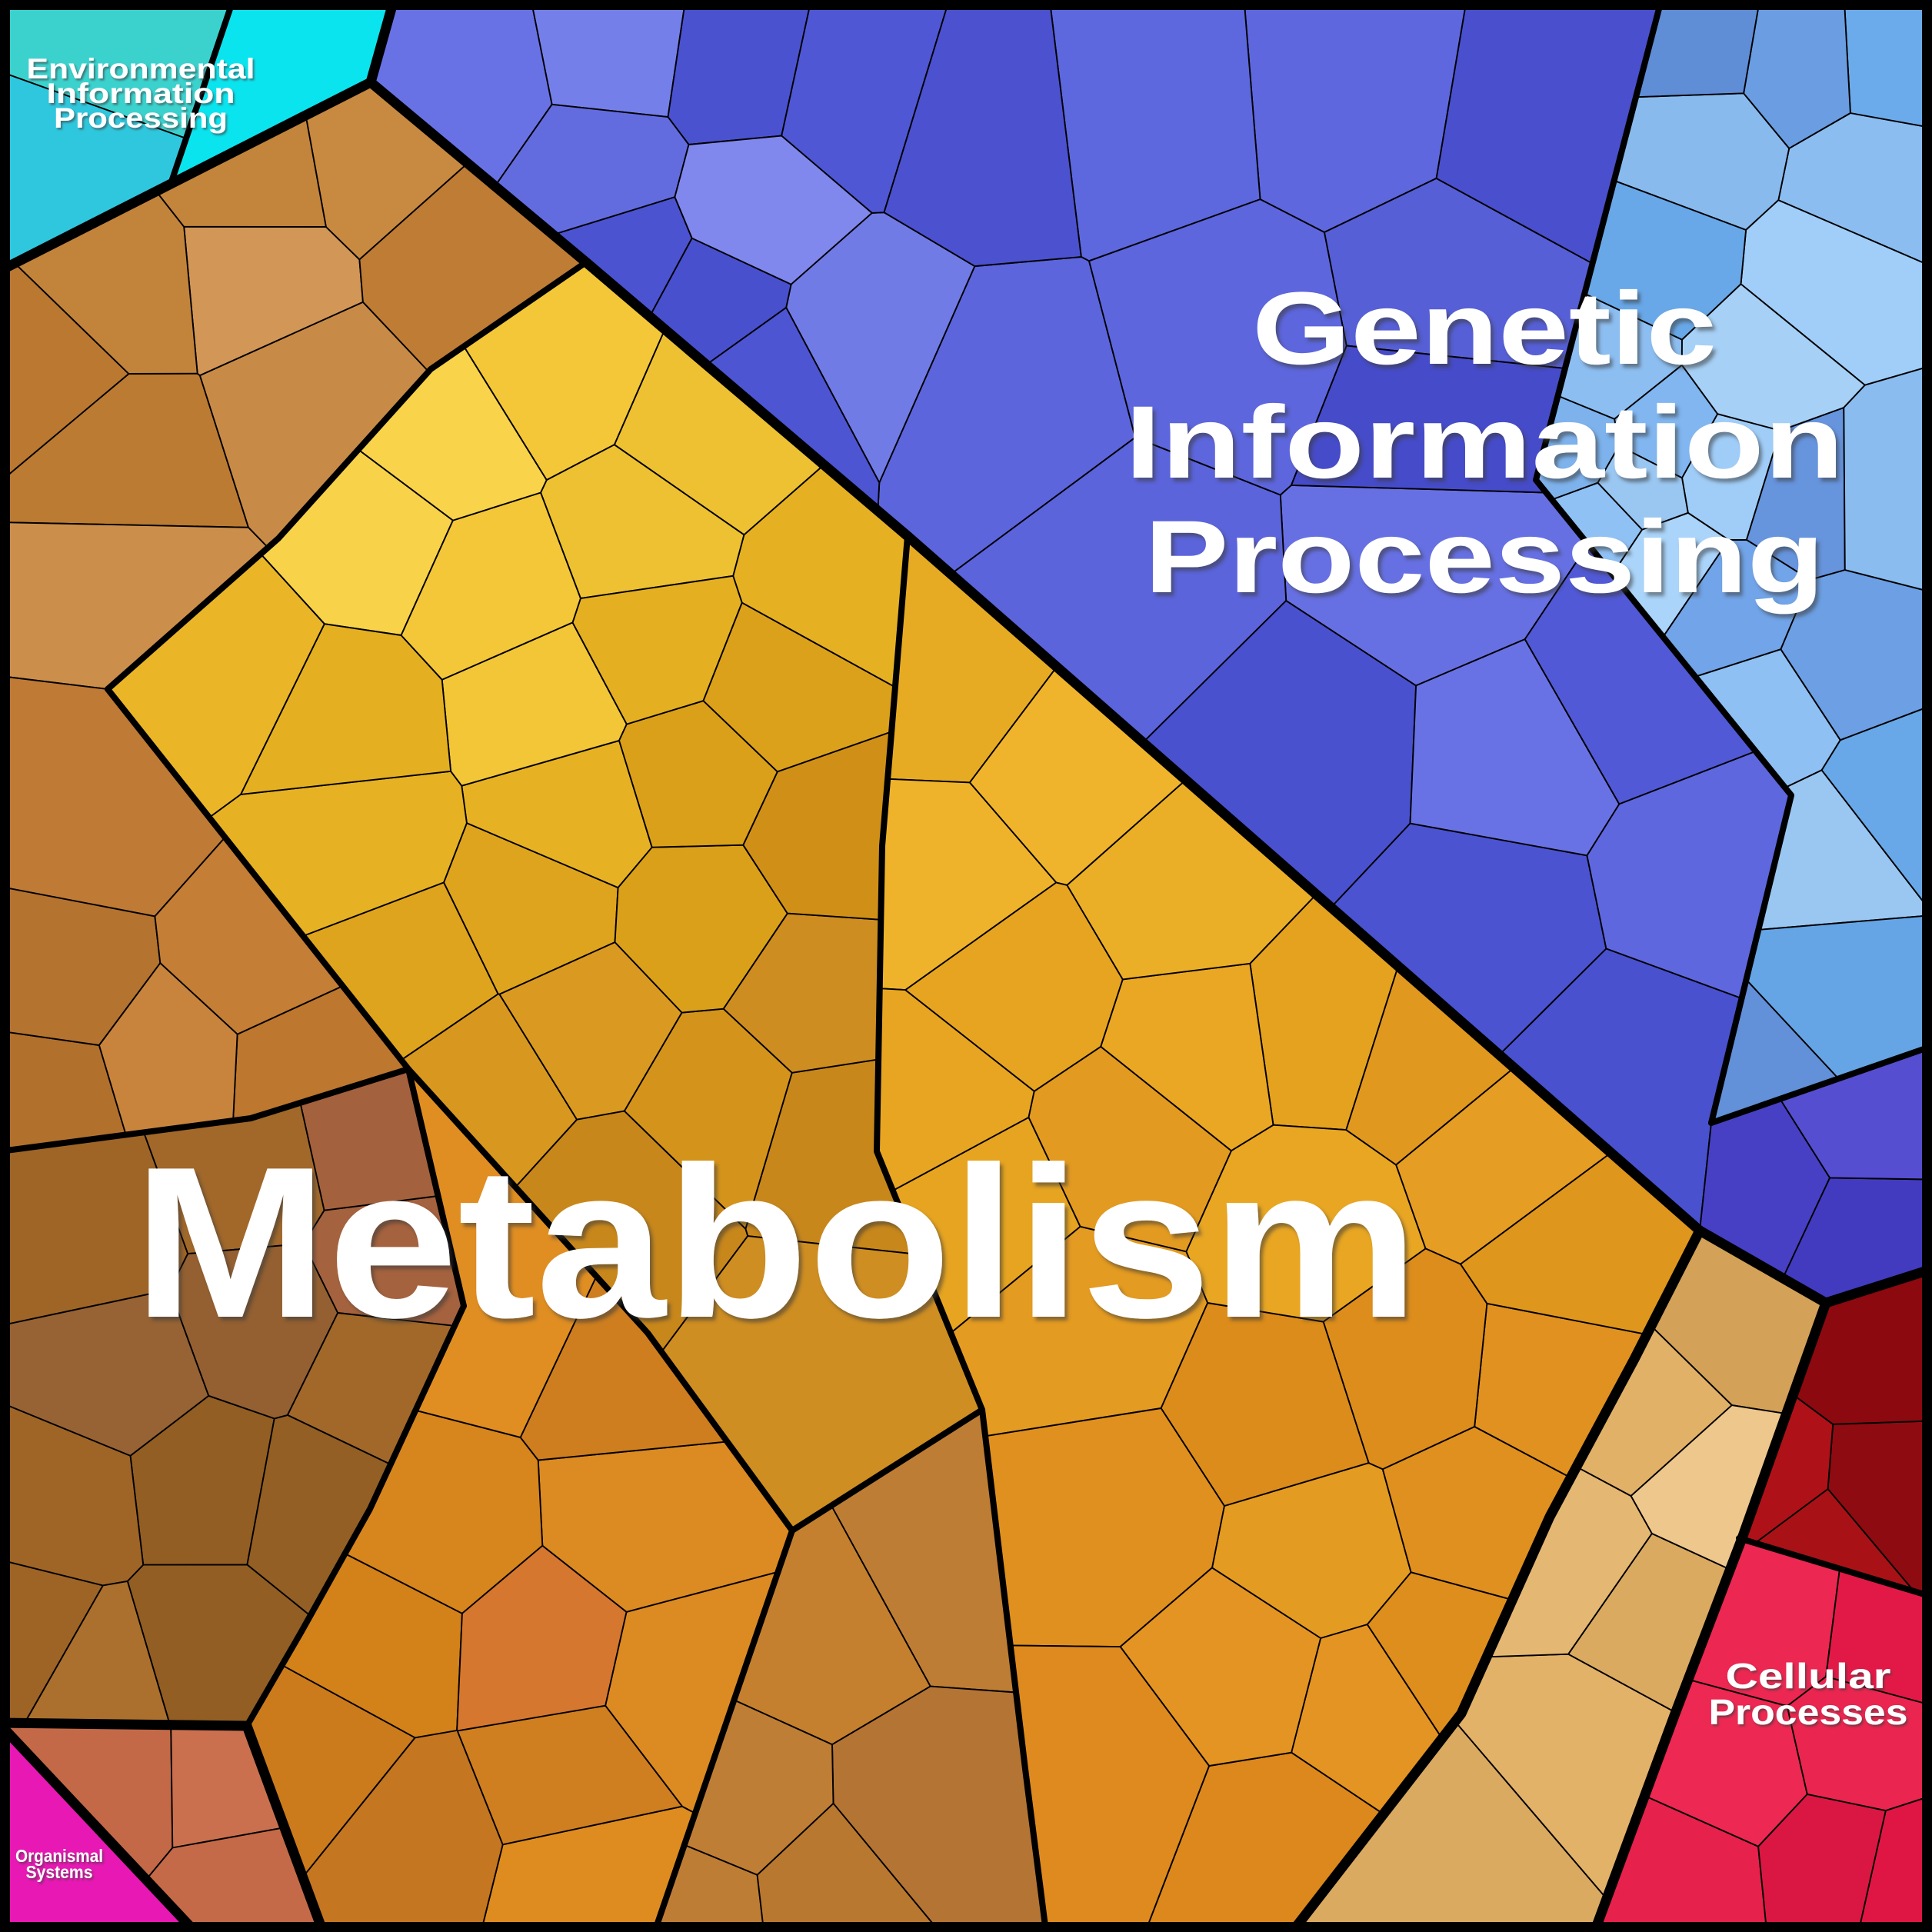  I want to click on svg-text: Environmental, so click(141, 69).